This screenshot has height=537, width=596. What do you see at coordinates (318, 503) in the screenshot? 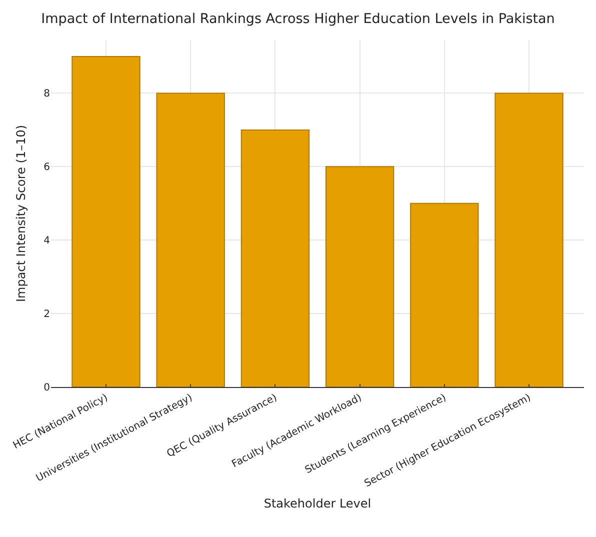
I see `x-axis-title: Stakeholder Level` at bounding box center [318, 503].